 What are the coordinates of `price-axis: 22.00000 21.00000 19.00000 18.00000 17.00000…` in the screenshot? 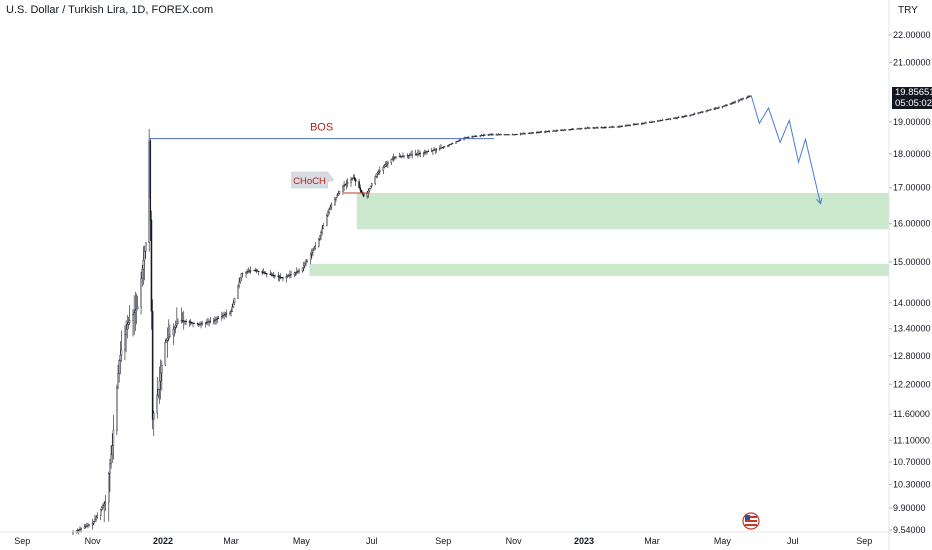 It's located at (909, 275).